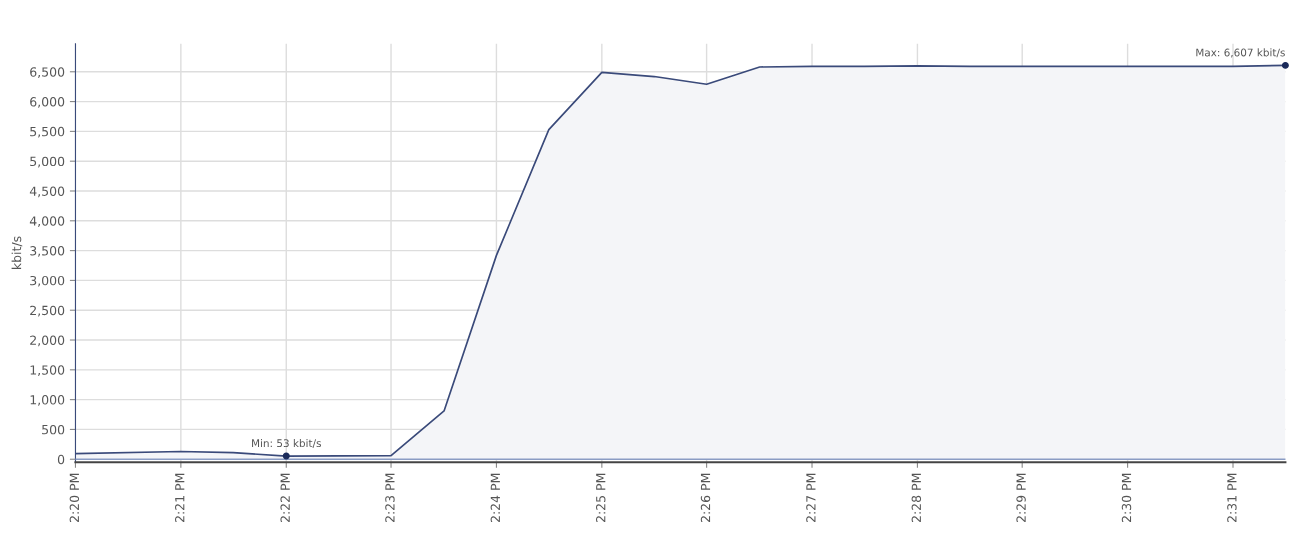 This screenshot has height=547, width=1301. I want to click on y-tick-label: 3,500, so click(47, 251).